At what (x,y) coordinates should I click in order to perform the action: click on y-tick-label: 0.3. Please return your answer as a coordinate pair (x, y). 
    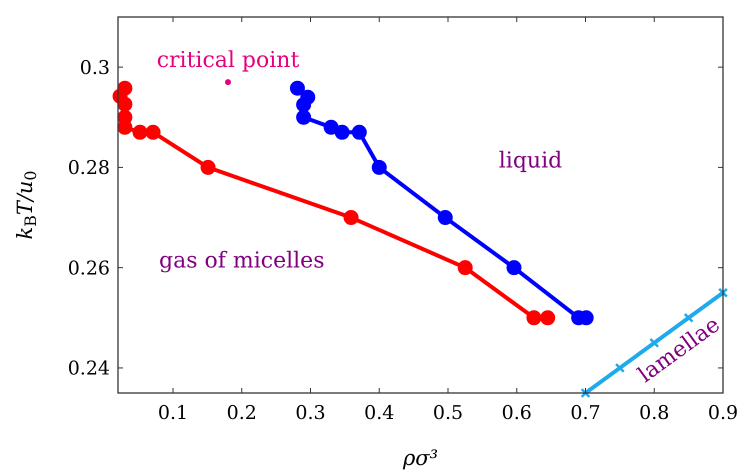
    Looking at the image, I should click on (95, 67).